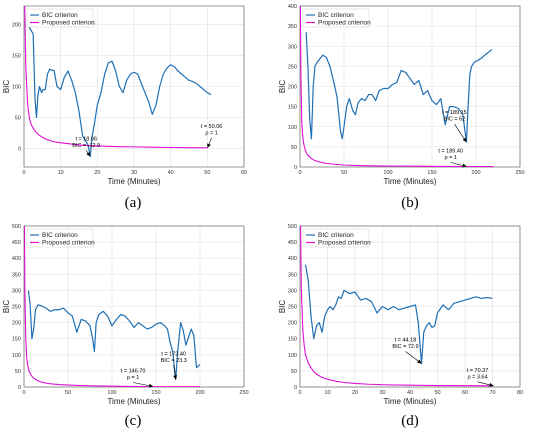 The height and width of the screenshot is (434, 550). What do you see at coordinates (410, 203) in the screenshot?
I see `panel-label: (b)` at bounding box center [410, 203].